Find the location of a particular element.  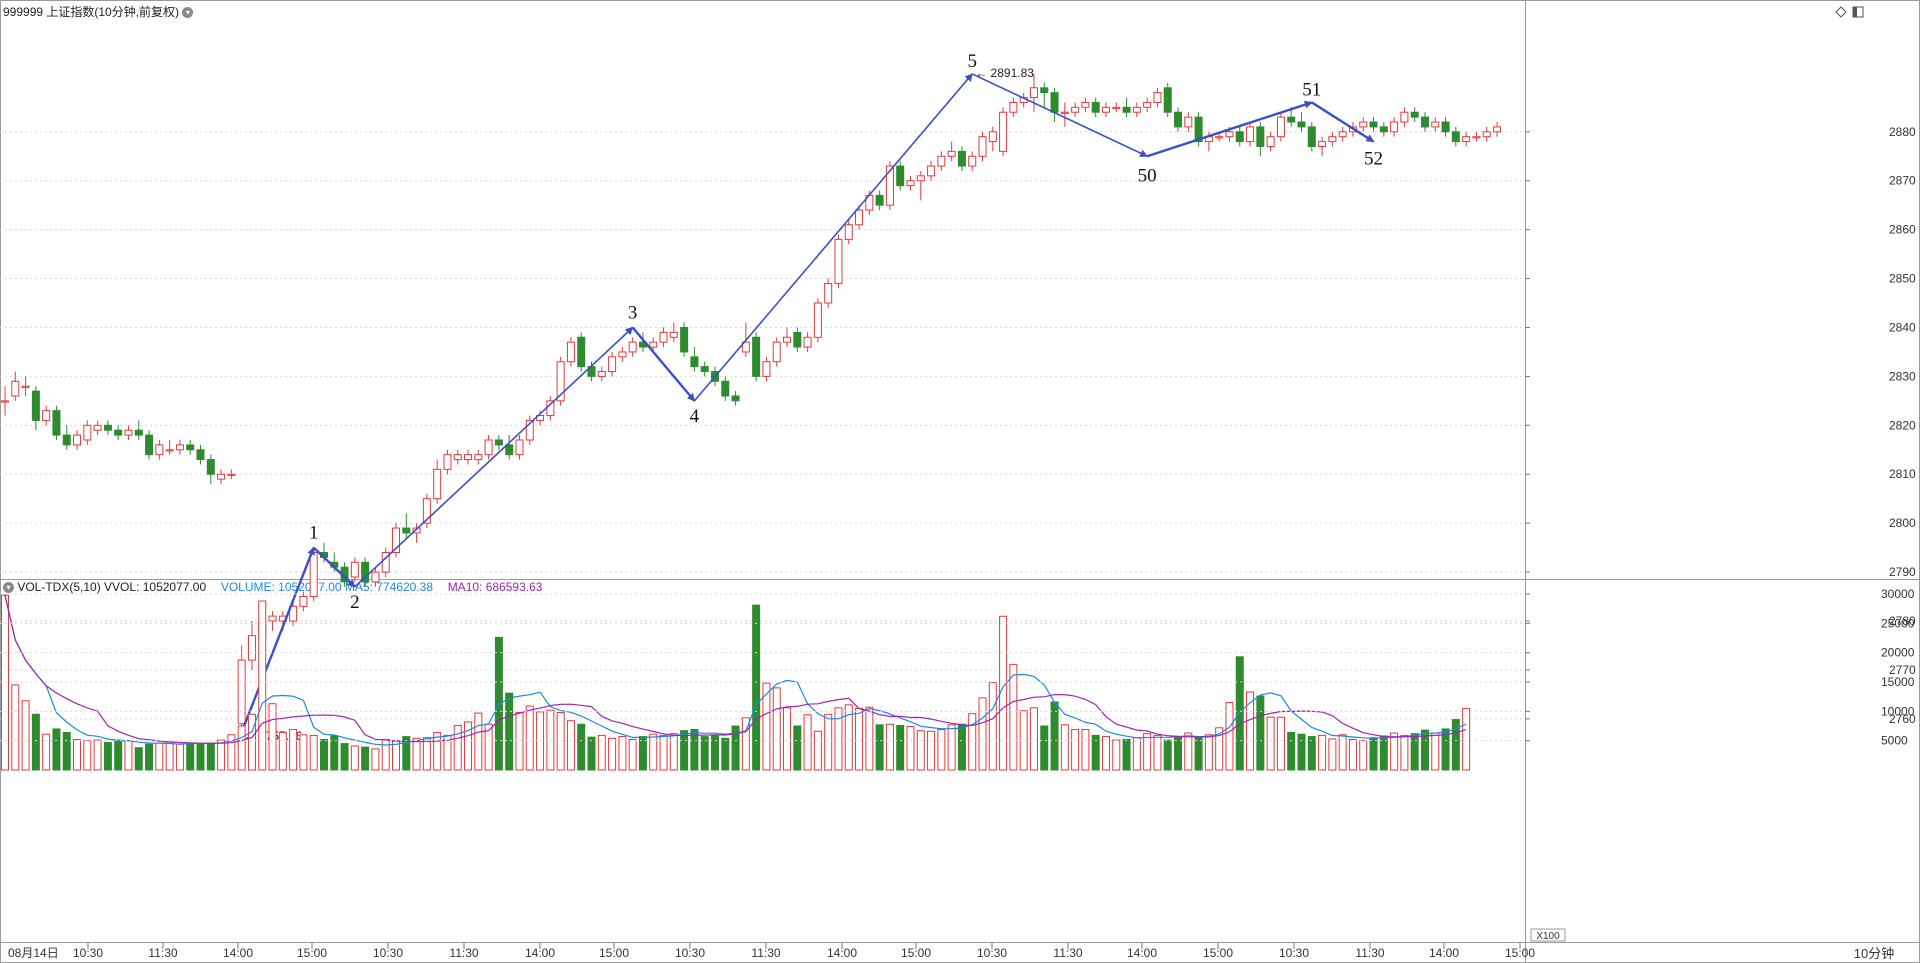

diamond-icon is located at coordinates (1841, 12).